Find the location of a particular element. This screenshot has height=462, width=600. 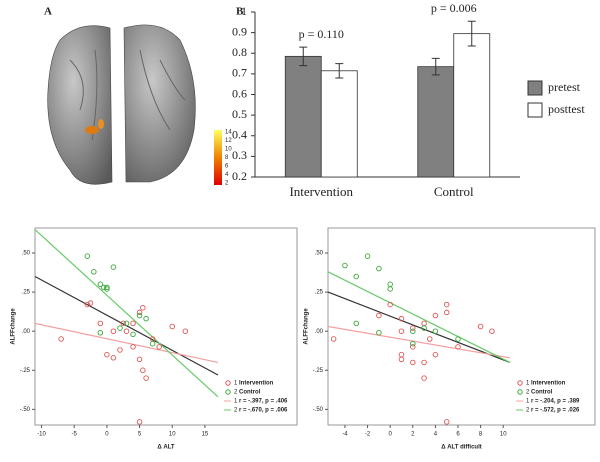

x-tick-label: -10 is located at coordinates (41, 435).